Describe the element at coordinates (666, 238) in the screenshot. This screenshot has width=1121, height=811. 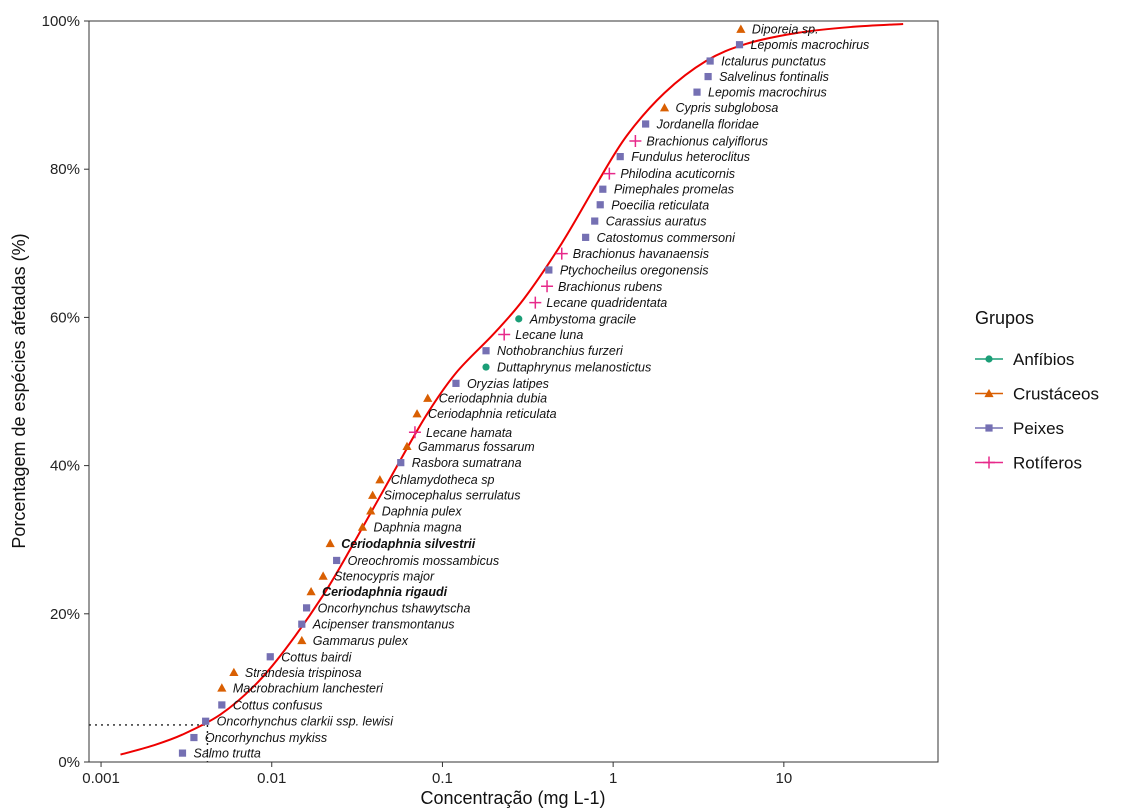
I see `species-label: Catostomus commersoni` at that location.